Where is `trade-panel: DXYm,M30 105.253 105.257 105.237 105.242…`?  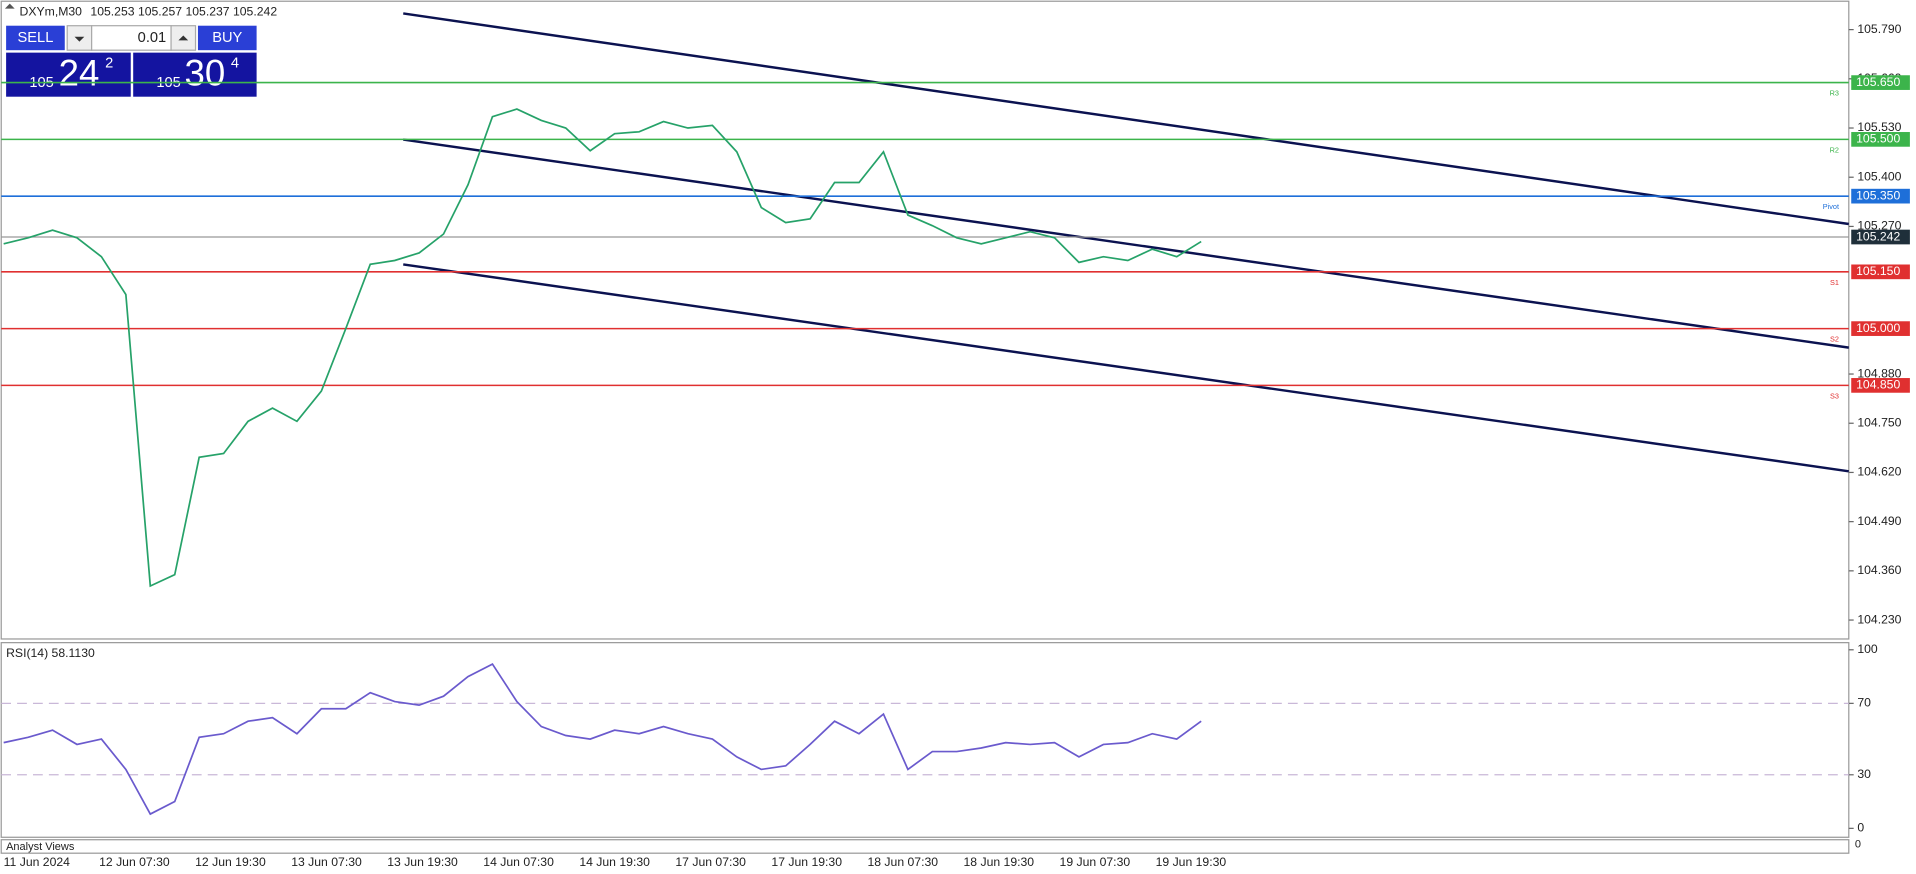 trade-panel: DXYm,M30 105.253 105.257 105.237 105.242… is located at coordinates (140, 50).